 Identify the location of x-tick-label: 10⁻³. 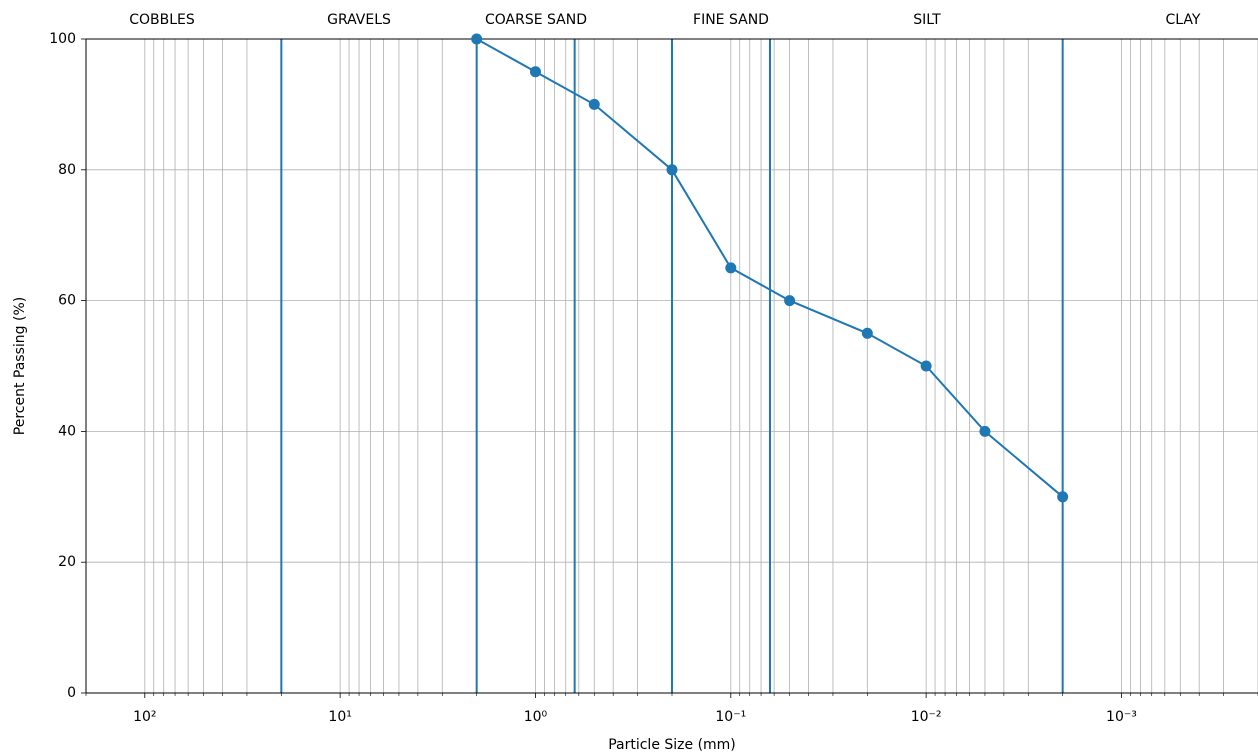
(1121, 717).